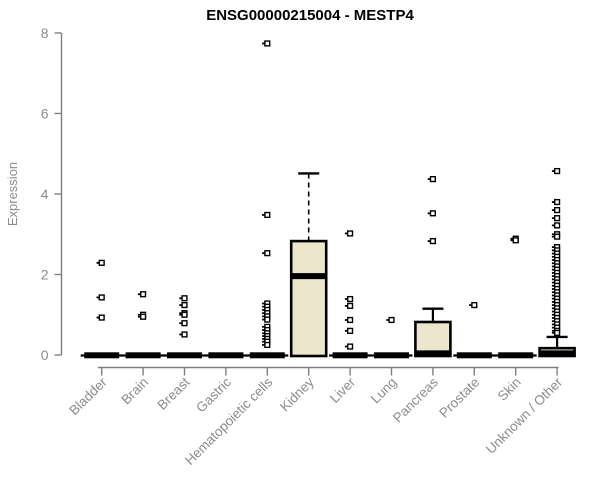 The width and height of the screenshot is (600, 500). I want to click on y-tick-label: 6, so click(45, 114).